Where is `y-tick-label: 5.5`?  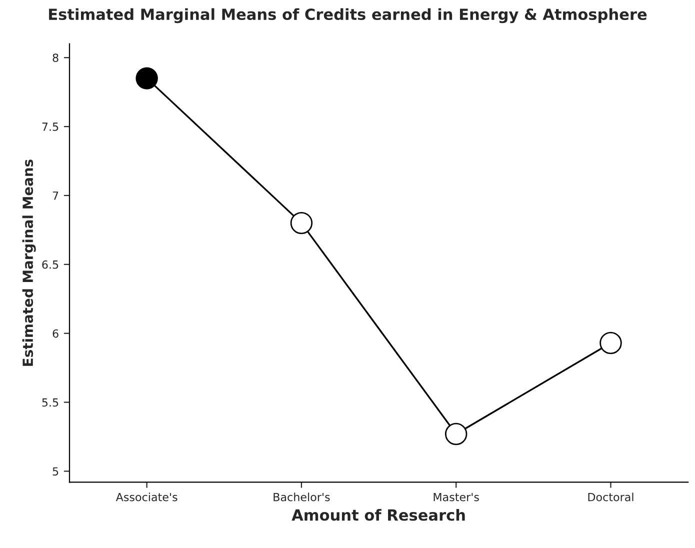
y-tick-label: 5.5 is located at coordinates (50, 402).